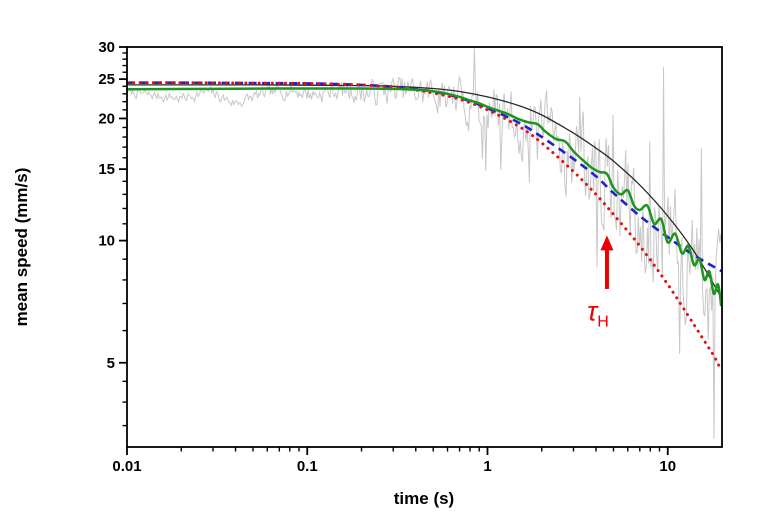 The image size is (768, 531). I want to click on x-axis-title: time (s), so click(424, 498).